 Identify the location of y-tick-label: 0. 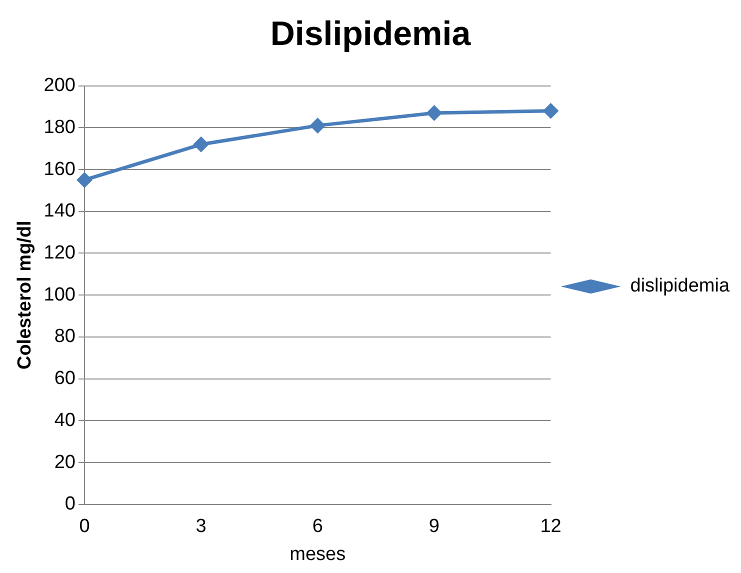
(70, 504).